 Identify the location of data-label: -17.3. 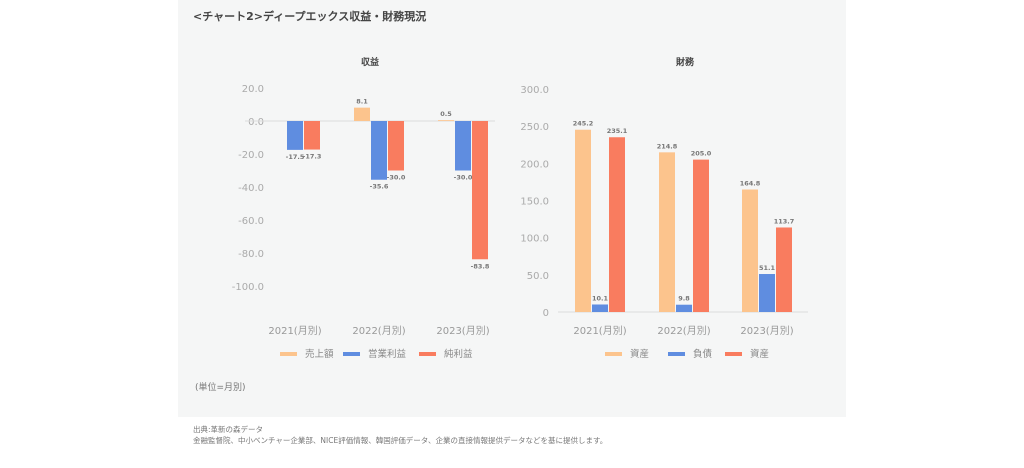
(312, 157).